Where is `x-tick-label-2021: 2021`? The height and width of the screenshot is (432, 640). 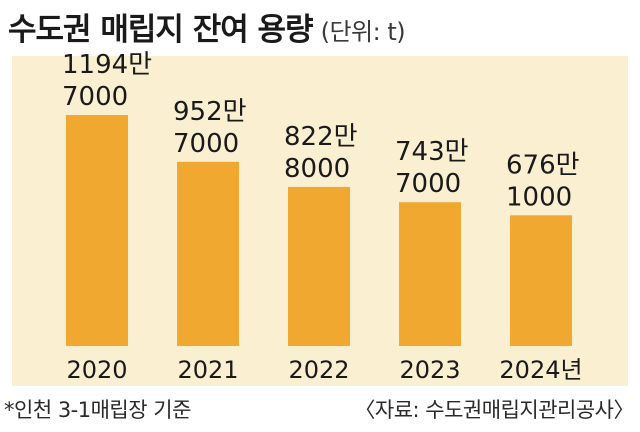
x-tick-label-2021: 2021 is located at coordinates (207, 370).